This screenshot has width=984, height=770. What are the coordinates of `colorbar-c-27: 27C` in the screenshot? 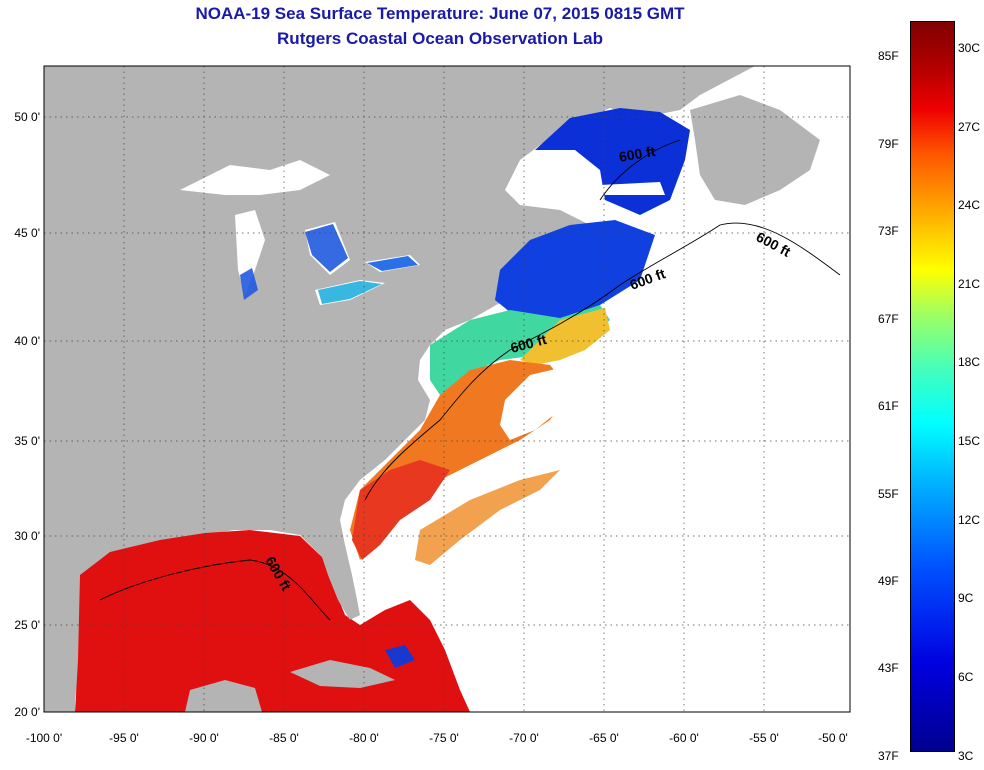 It's located at (969, 127).